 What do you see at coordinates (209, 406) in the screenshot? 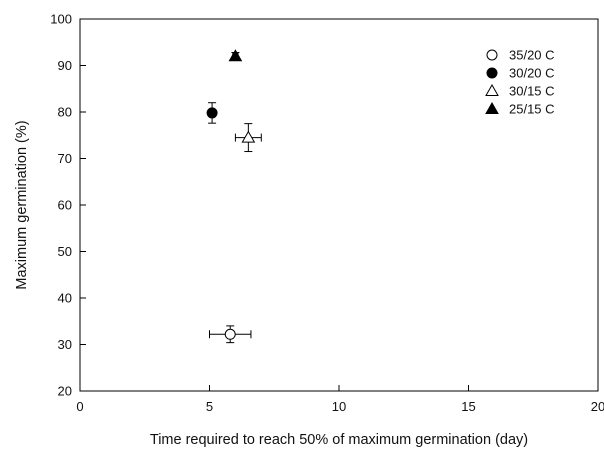
I see `x-tick-label: 5` at bounding box center [209, 406].